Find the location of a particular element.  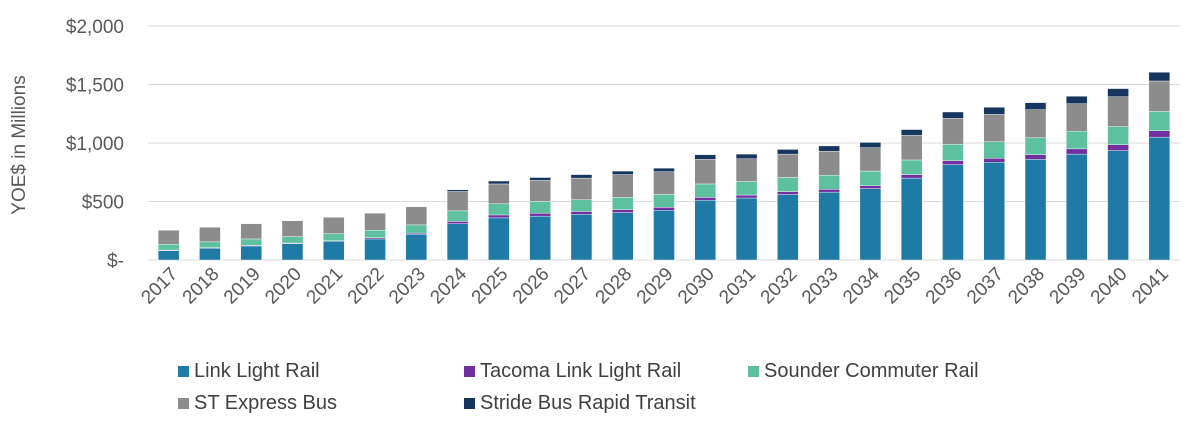

bar-segment: Sounder Commuter Rail 2039 is located at coordinates (1077, 140).